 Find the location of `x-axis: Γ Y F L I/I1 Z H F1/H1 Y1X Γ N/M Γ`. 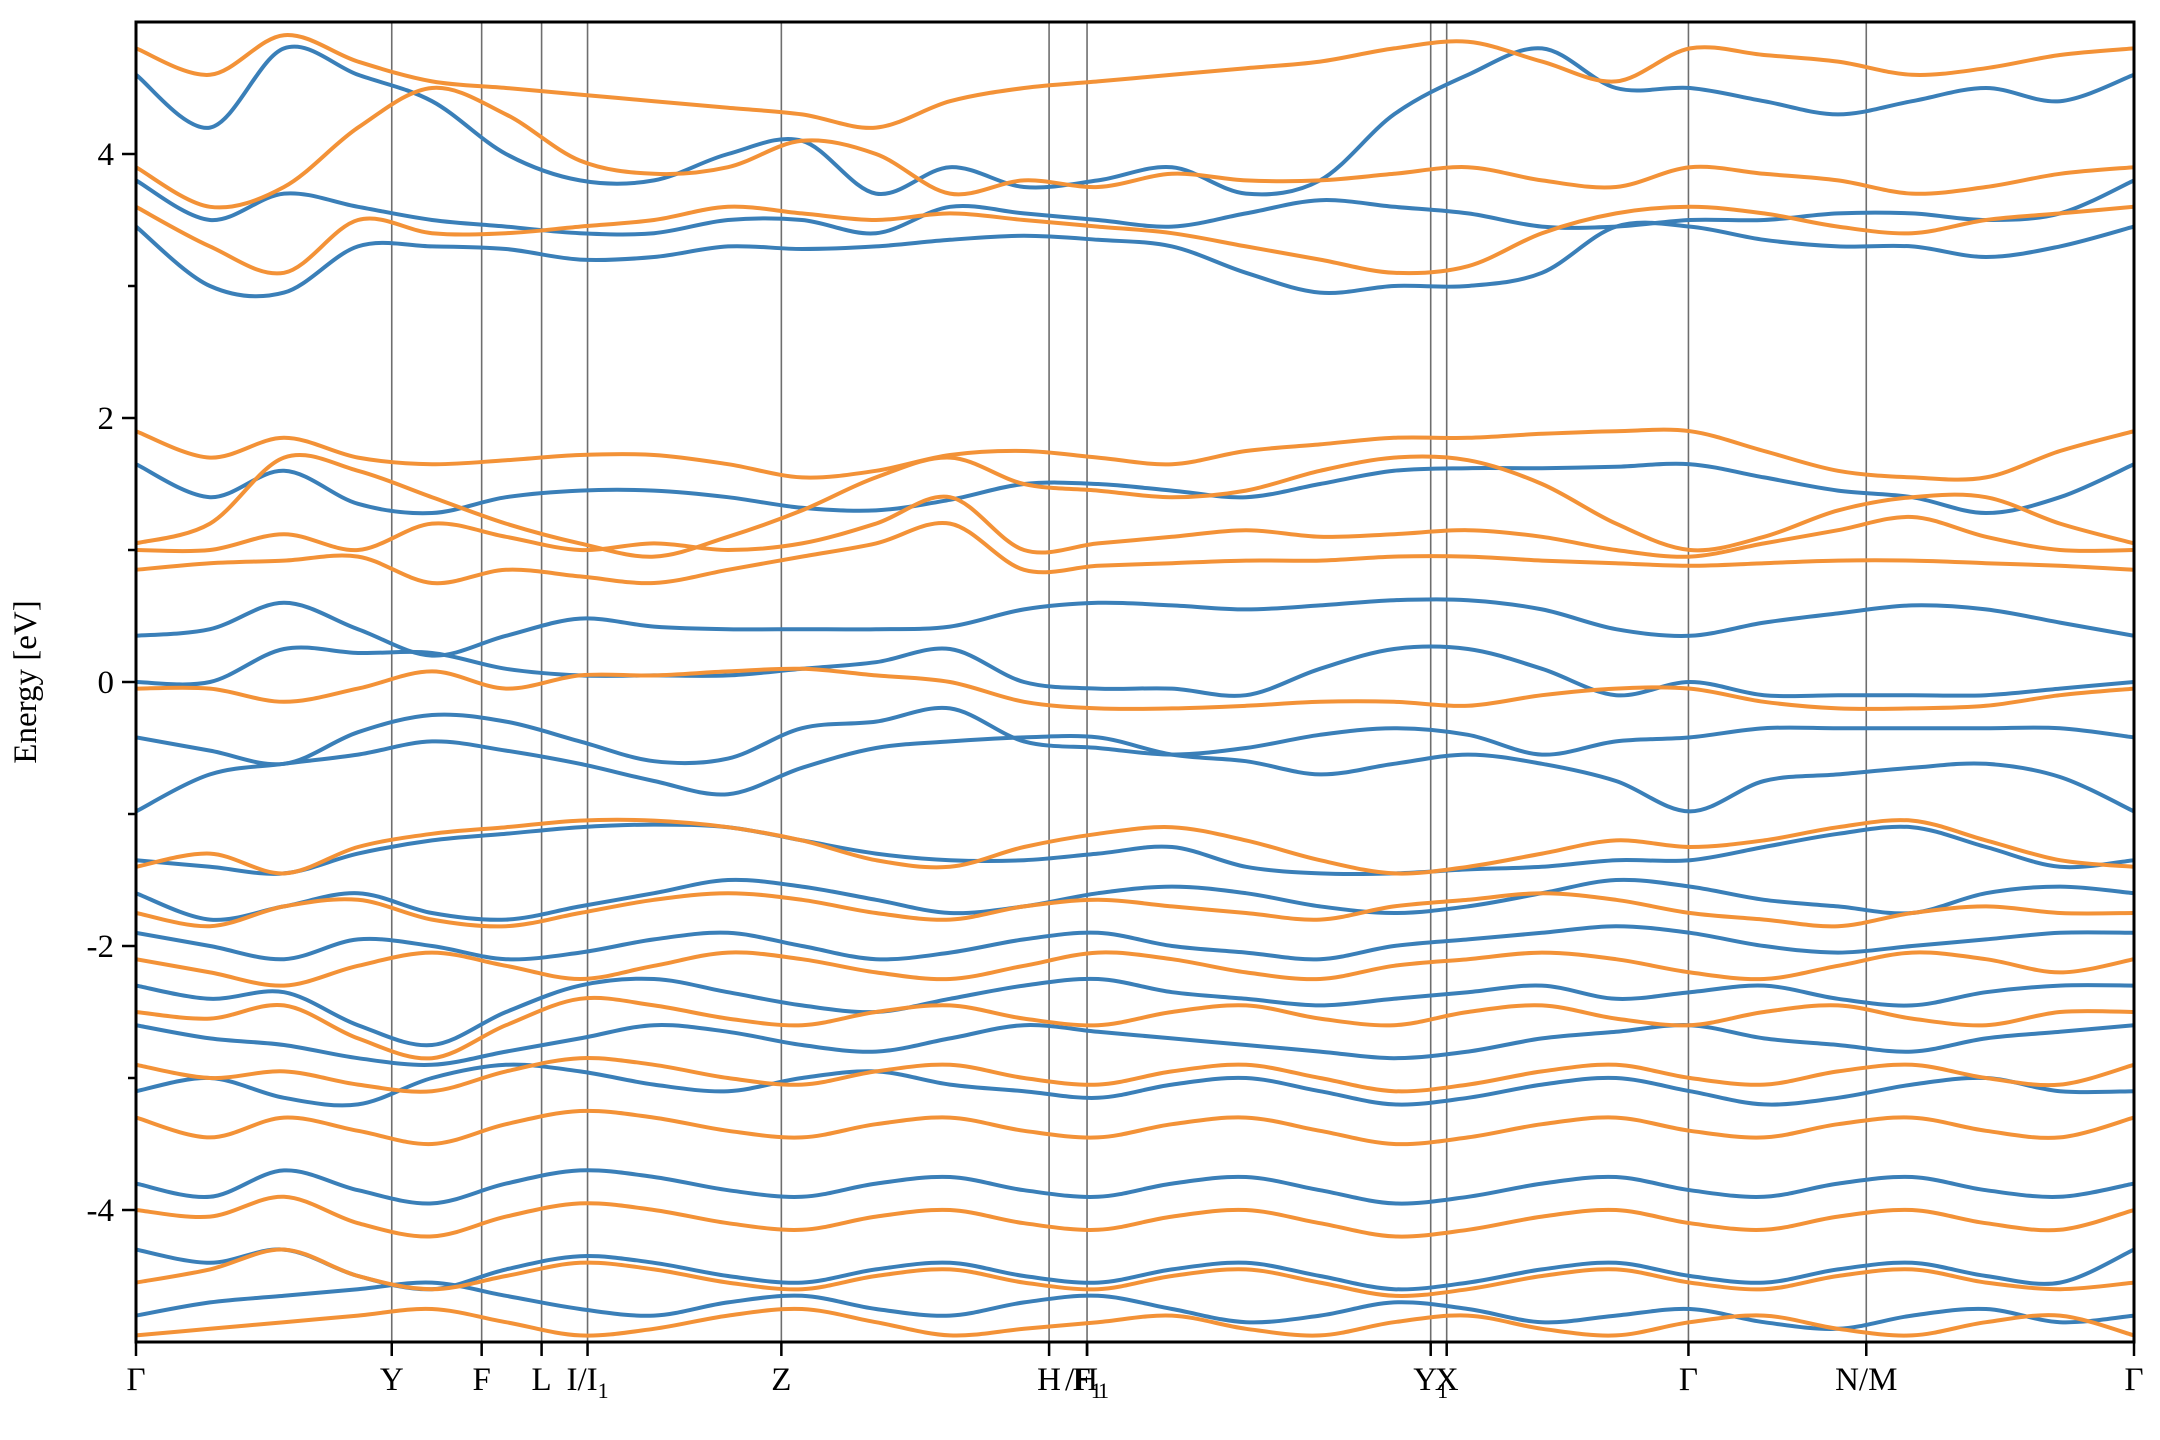

x-axis: Γ Y F L I/I1 Z H F1/H1 Y1X Γ N/M Γ is located at coordinates (1135, 1372).